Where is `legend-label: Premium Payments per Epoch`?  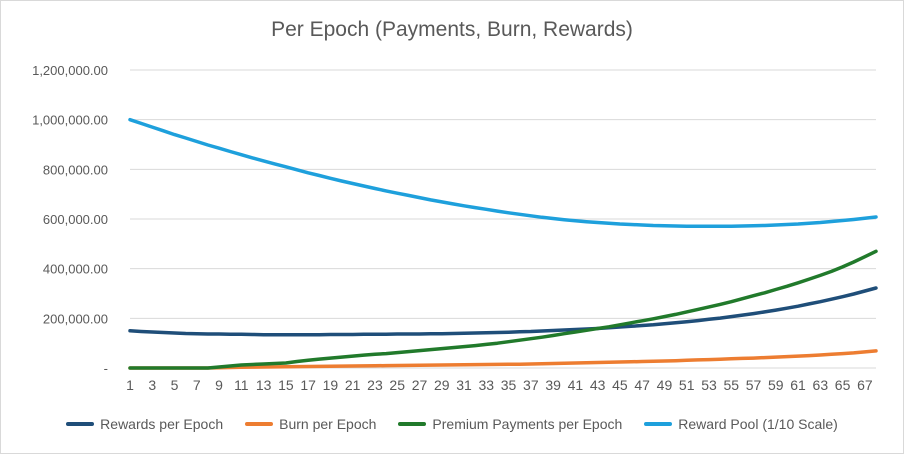
legend-label: Premium Payments per Epoch is located at coordinates (527, 424).